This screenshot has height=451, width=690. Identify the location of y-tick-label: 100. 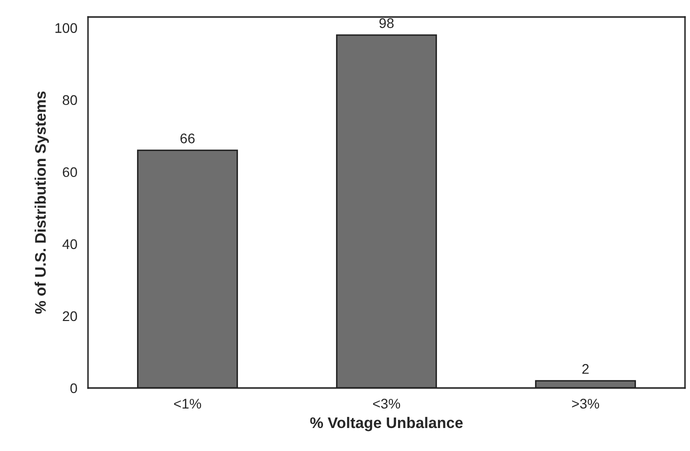
(66, 28).